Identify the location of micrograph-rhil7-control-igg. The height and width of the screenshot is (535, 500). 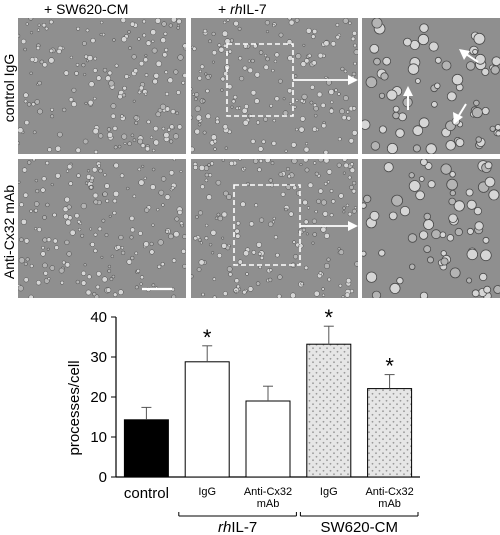
(274, 86).